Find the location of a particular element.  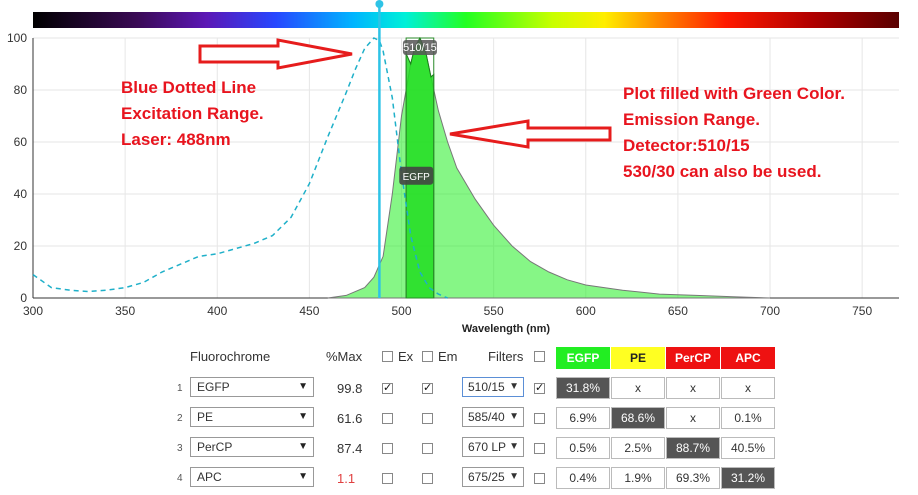

filter-value: 675/25 is located at coordinates (486, 477).